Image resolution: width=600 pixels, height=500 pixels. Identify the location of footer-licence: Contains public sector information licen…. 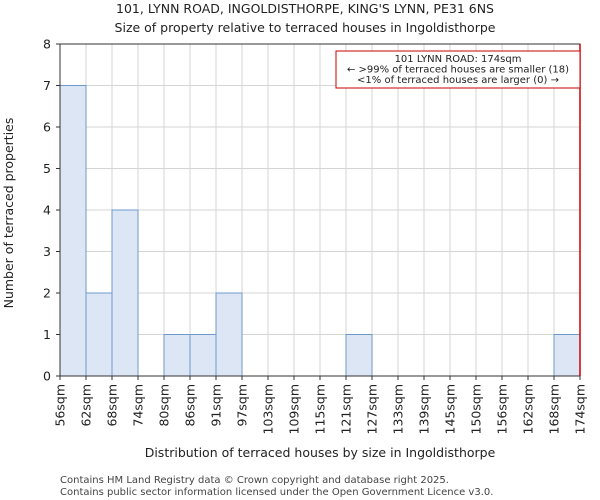
(276, 492).